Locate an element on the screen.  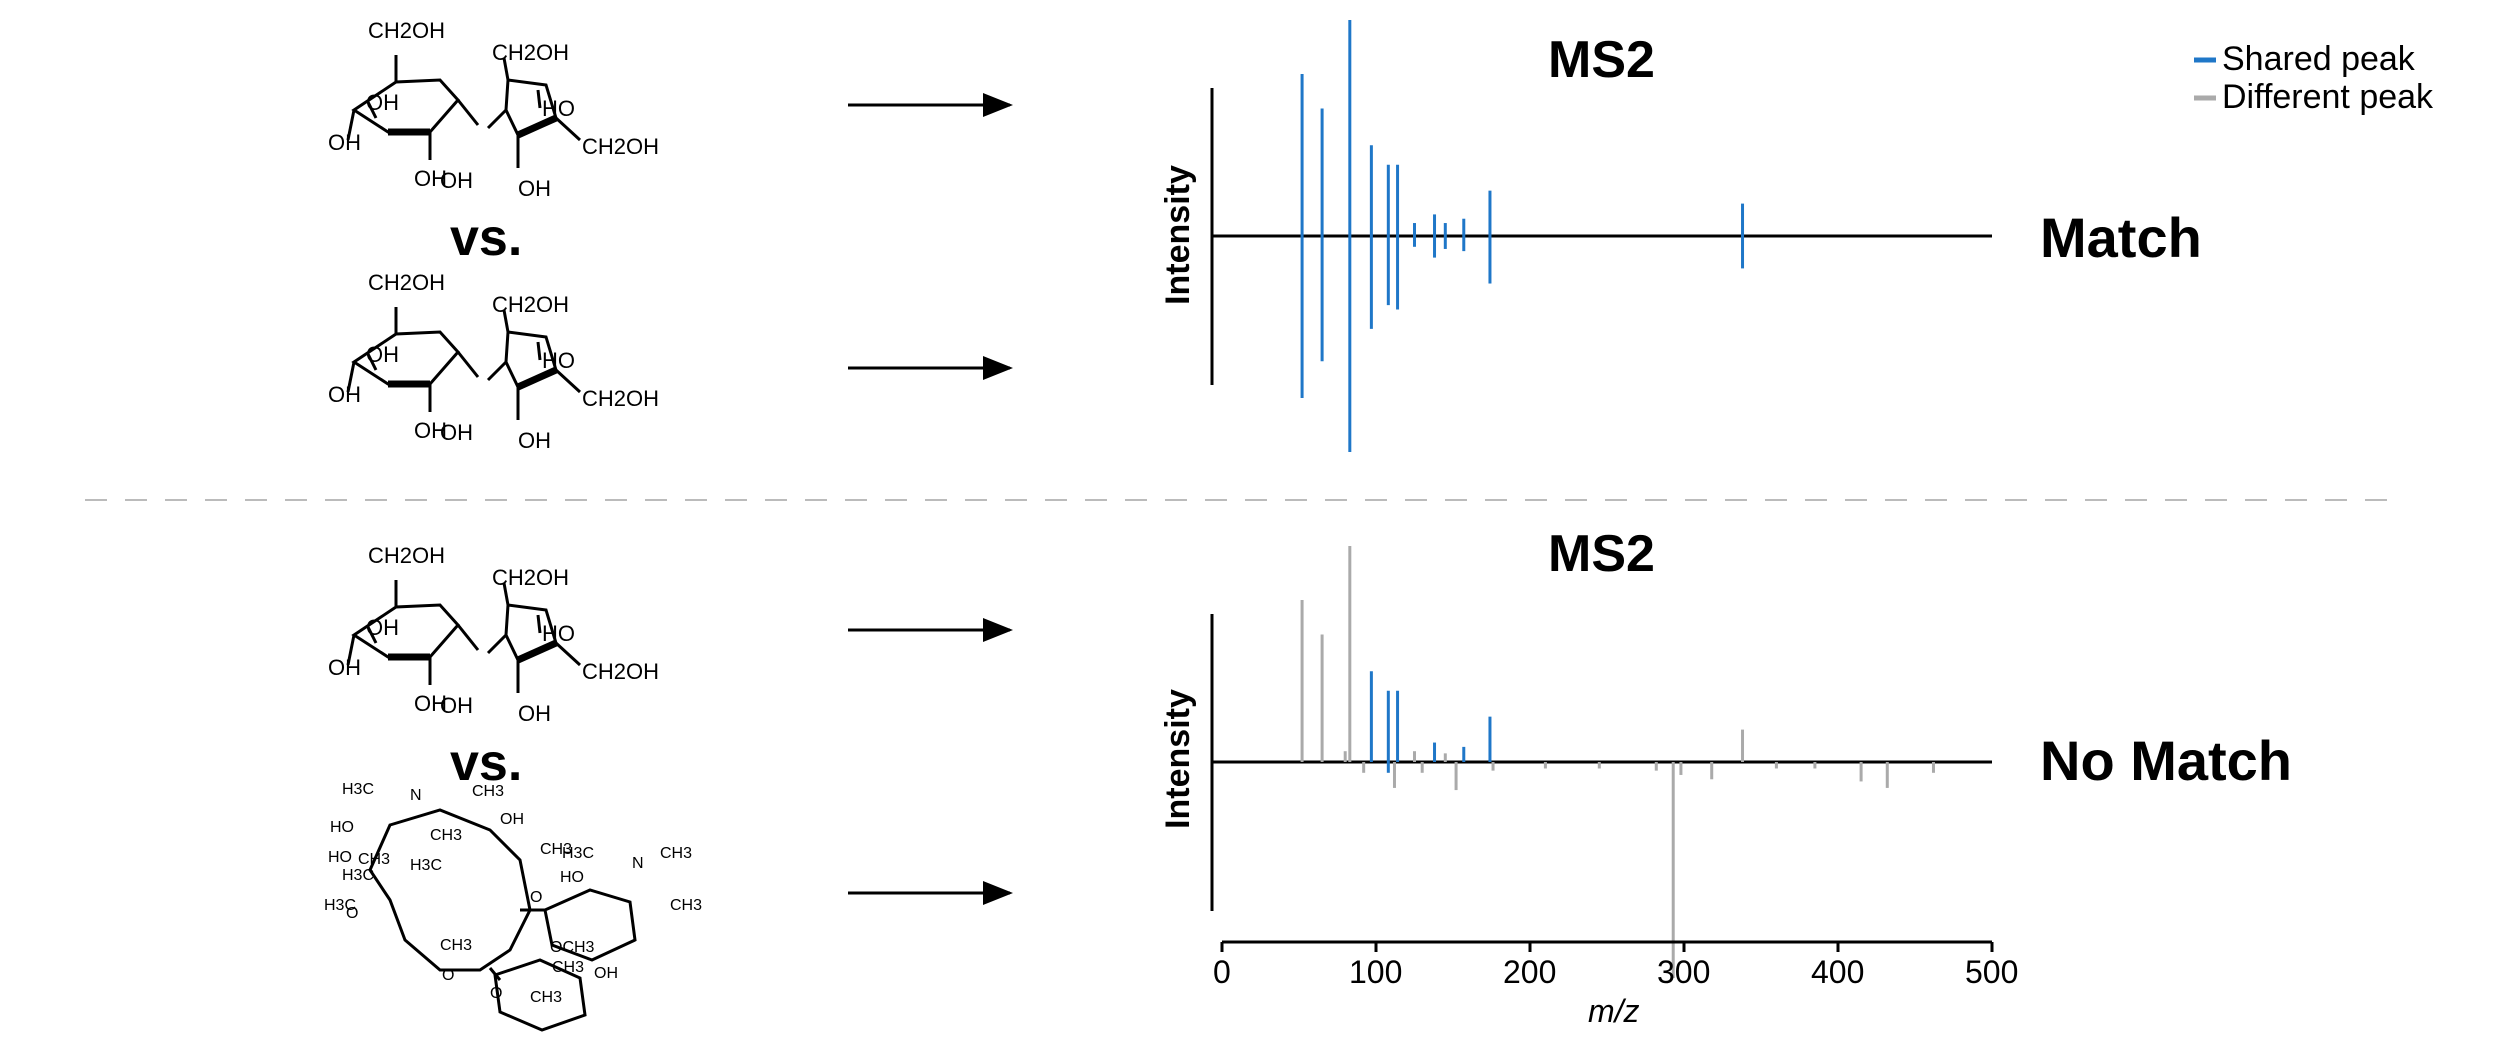
macrolide-ring is located at coordinates (450, 890).